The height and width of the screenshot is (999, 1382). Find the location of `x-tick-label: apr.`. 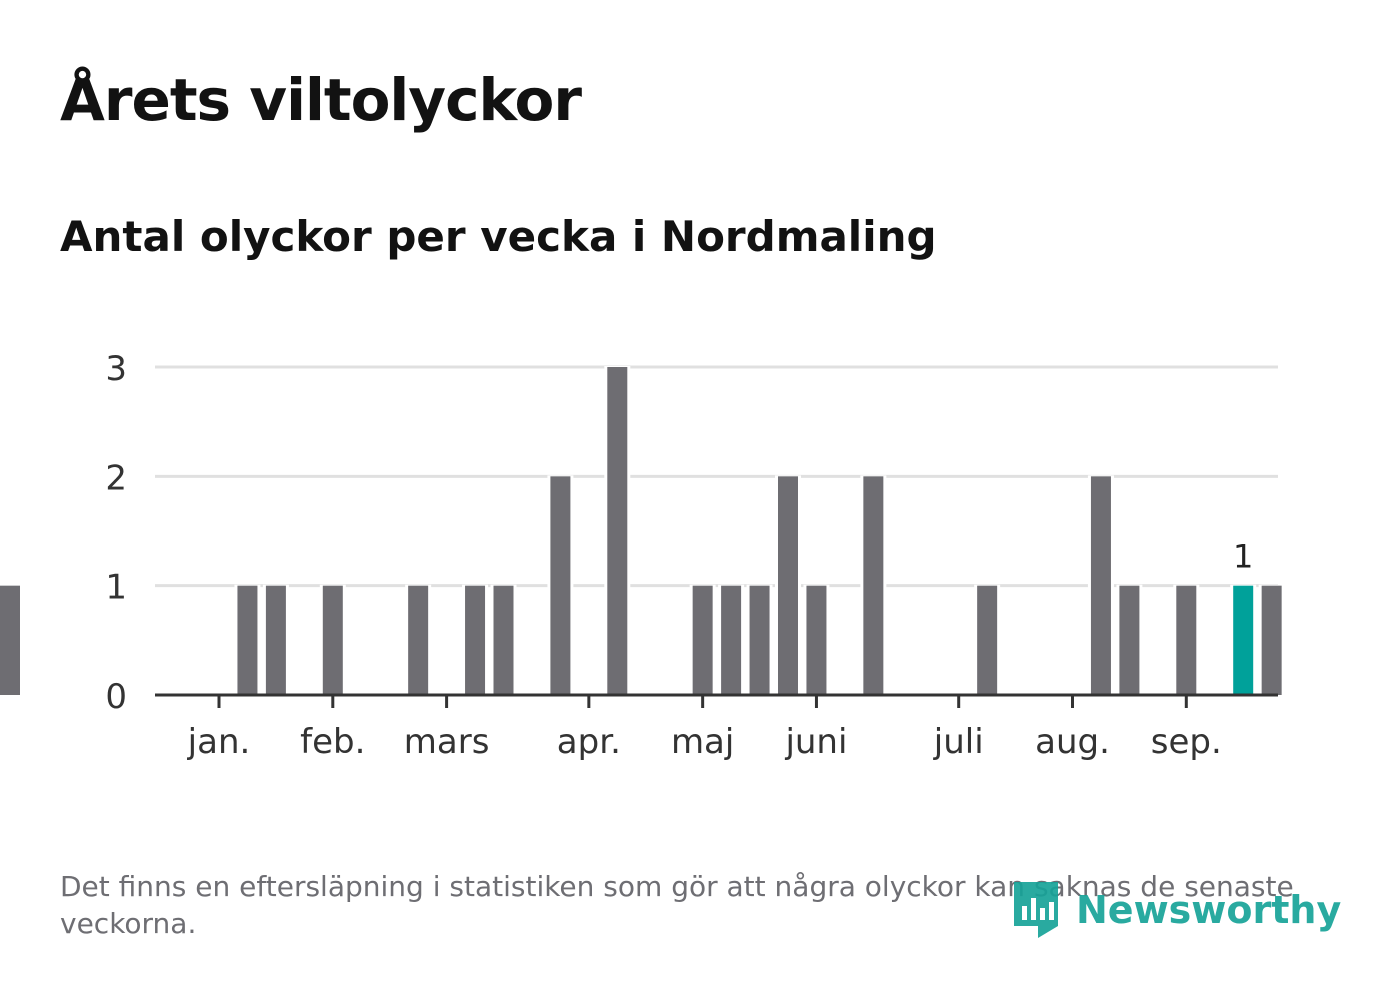

x-tick-label: apr. is located at coordinates (589, 742).